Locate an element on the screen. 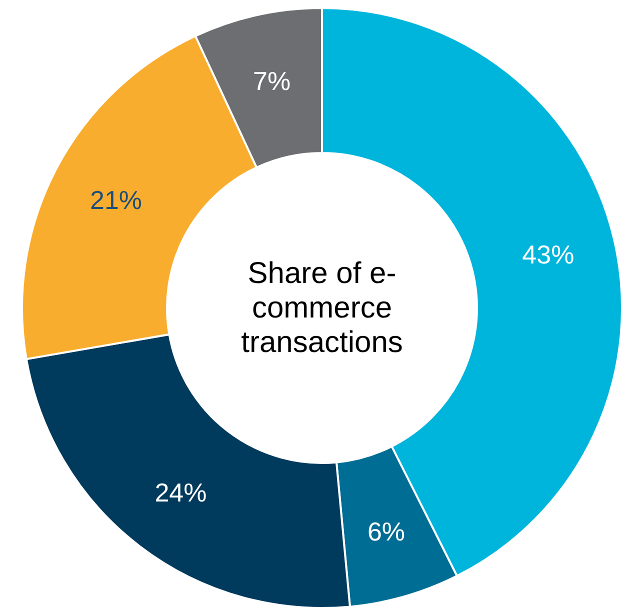 The width and height of the screenshot is (623, 616). data-label: 21% is located at coordinates (116, 200).